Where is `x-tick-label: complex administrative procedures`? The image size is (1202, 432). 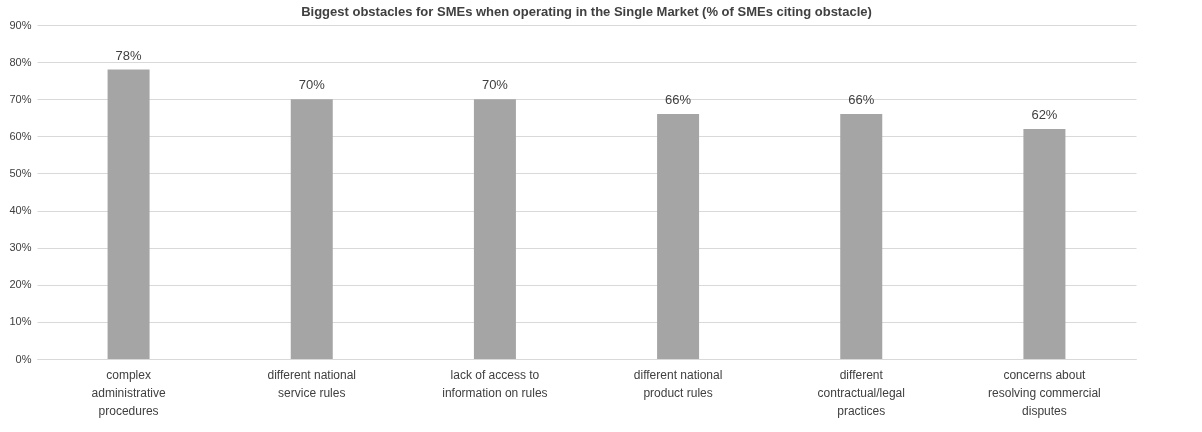
x-tick-label: complex administrative procedures is located at coordinates (128, 392).